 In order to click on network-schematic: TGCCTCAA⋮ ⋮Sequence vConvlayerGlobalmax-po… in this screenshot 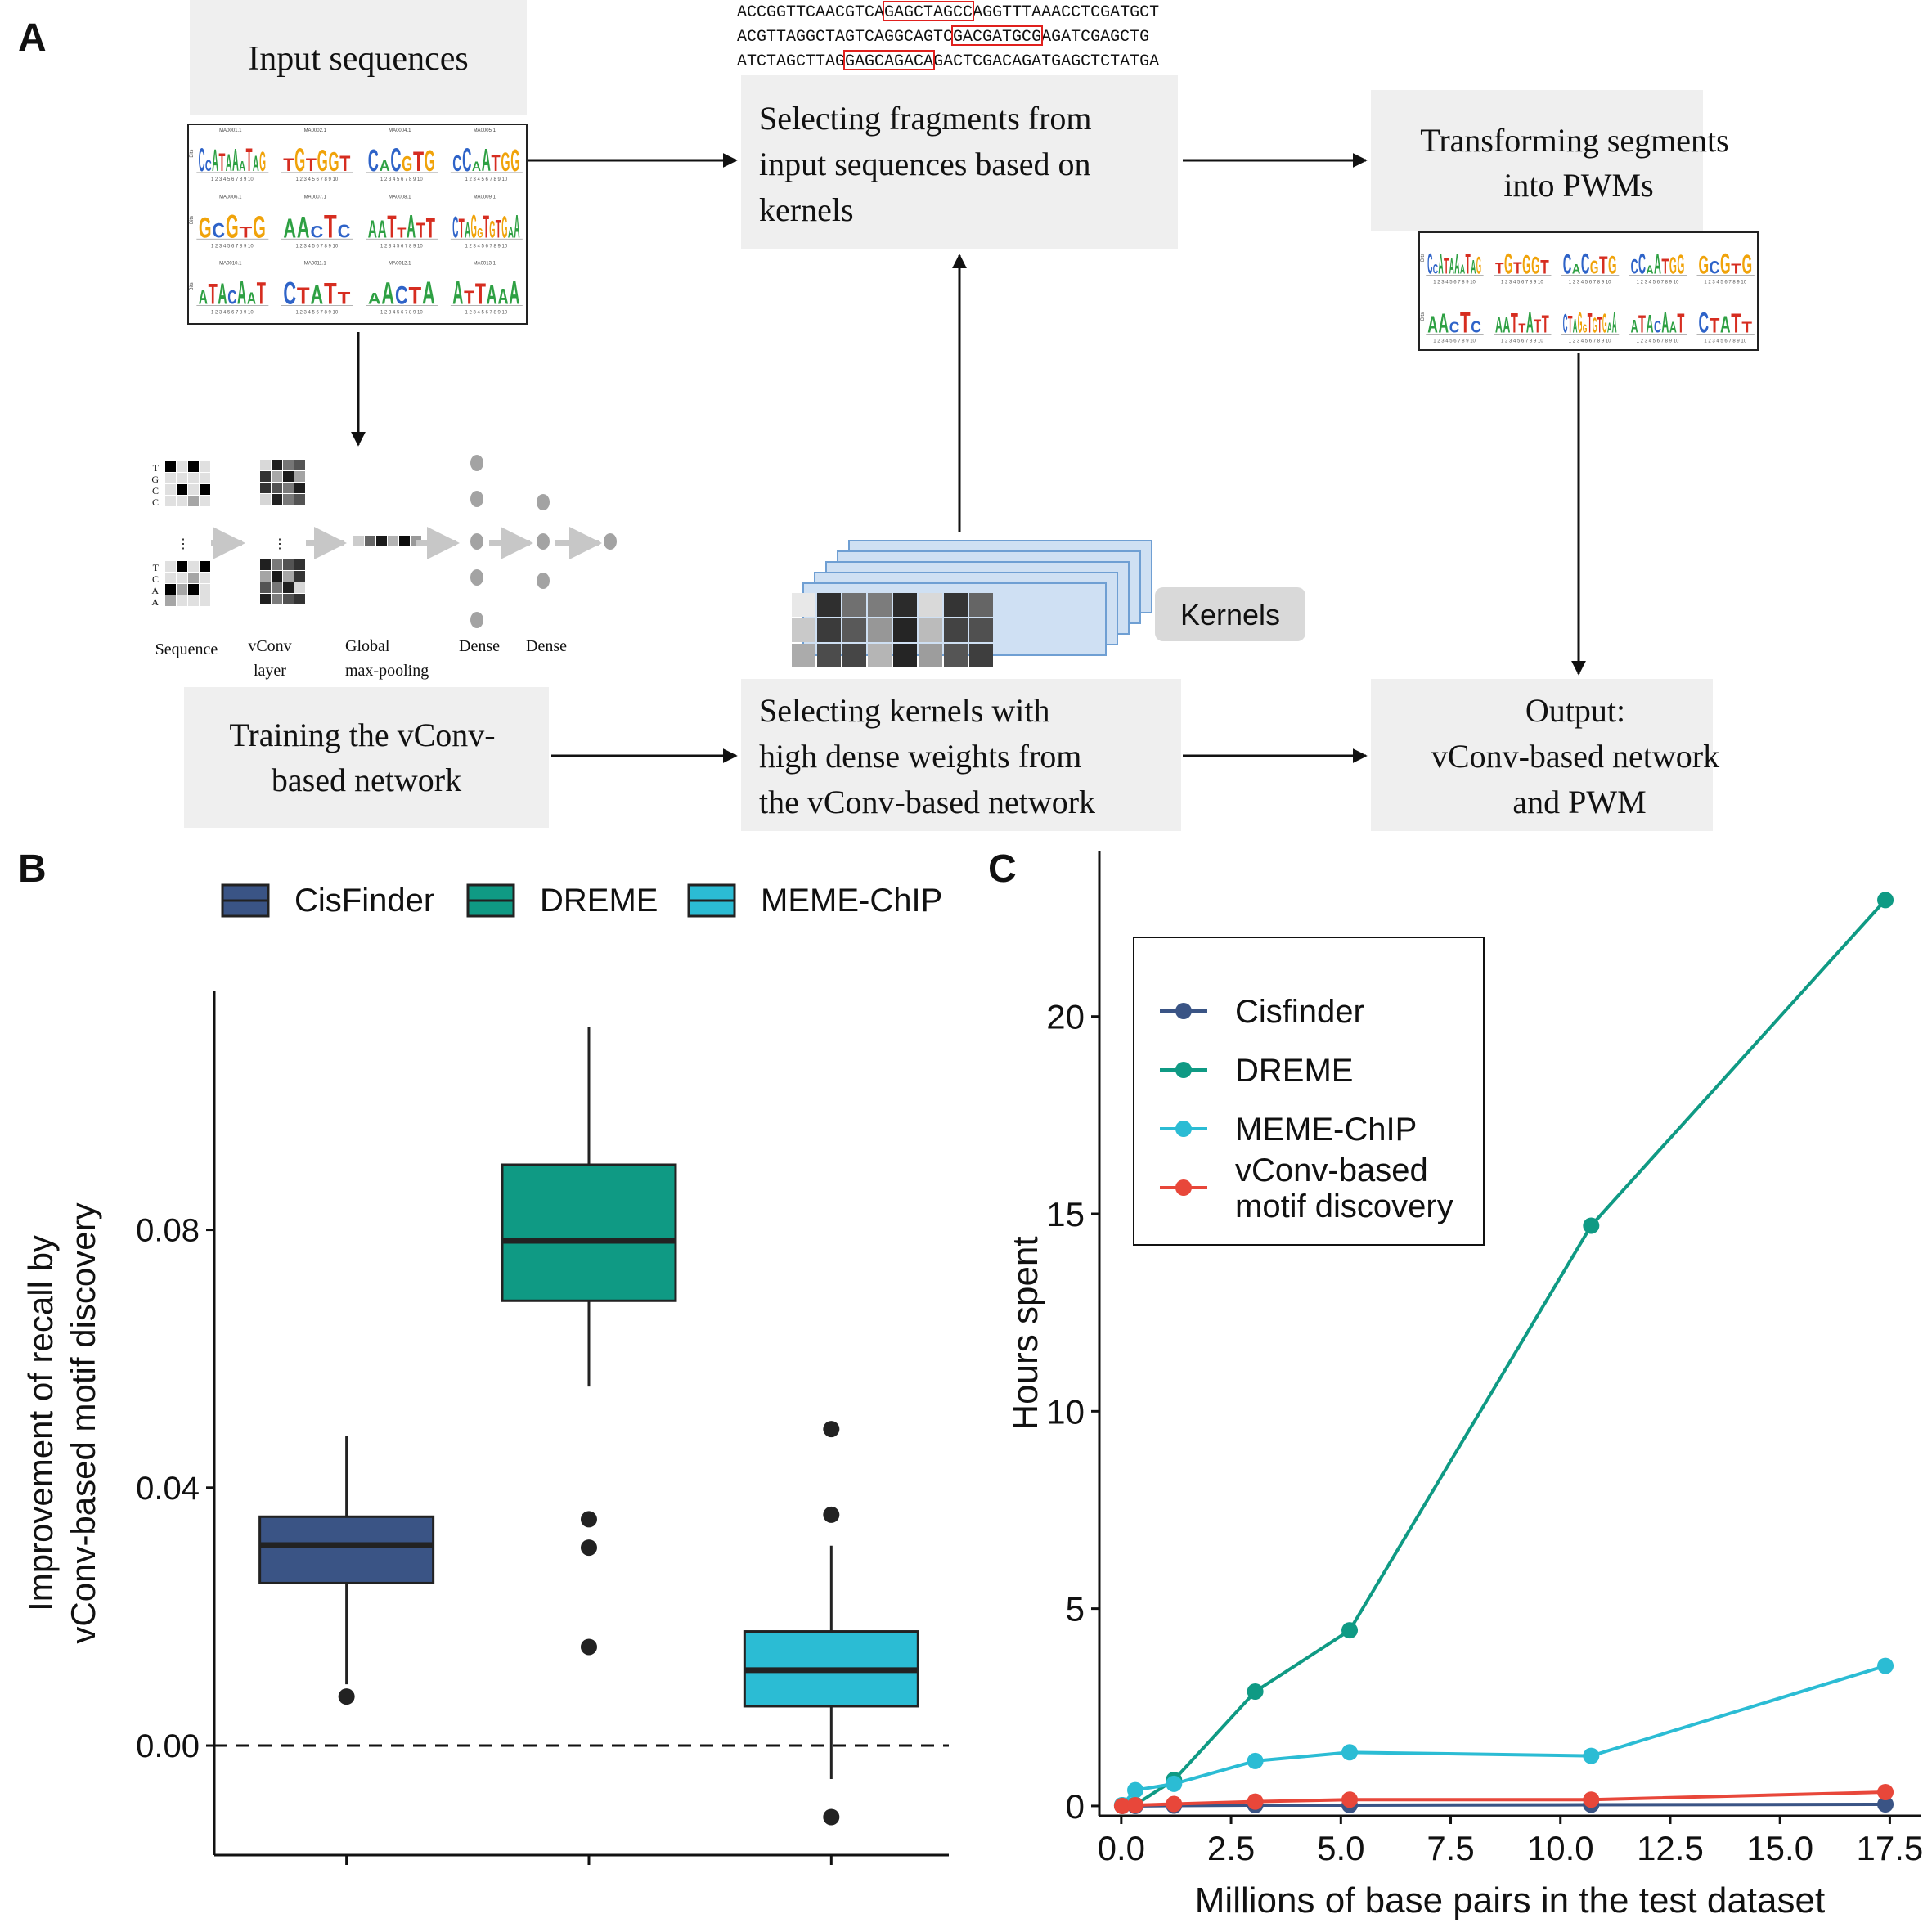, I will do `click(384, 568)`.